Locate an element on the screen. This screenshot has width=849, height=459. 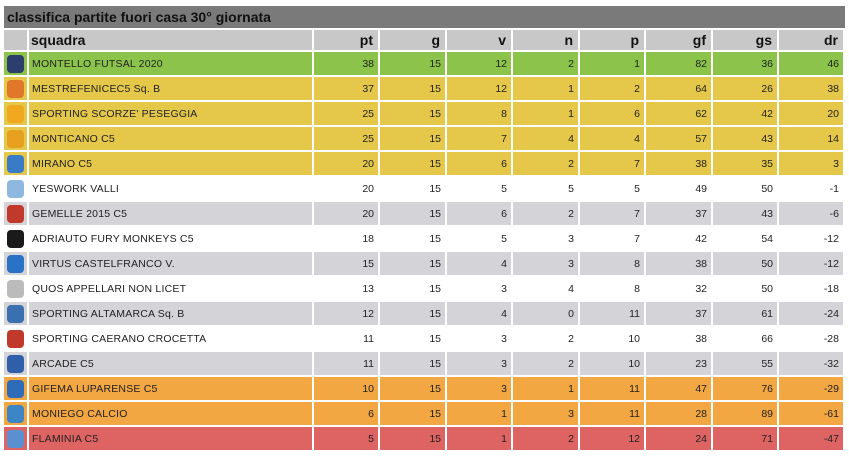
stat-dr: 20 is located at coordinates (812, 114).